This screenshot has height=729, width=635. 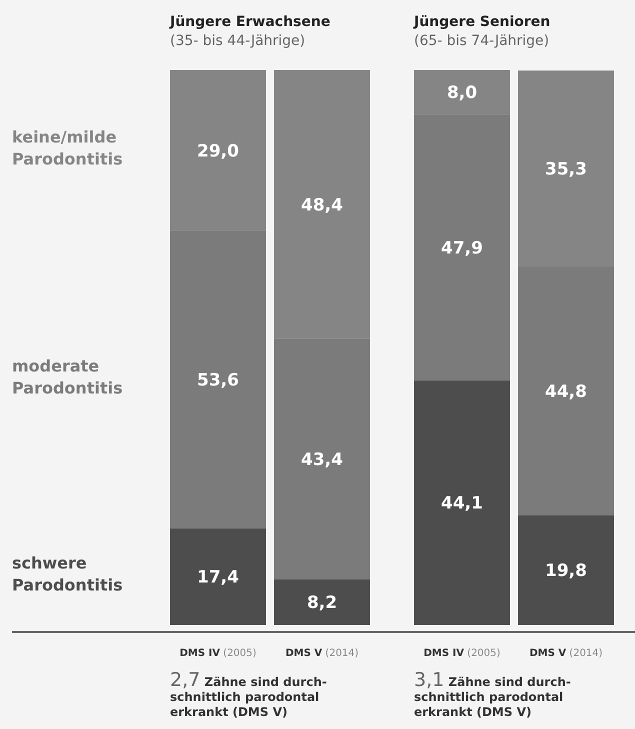 I want to click on data-label: 29,0, so click(x=218, y=151).